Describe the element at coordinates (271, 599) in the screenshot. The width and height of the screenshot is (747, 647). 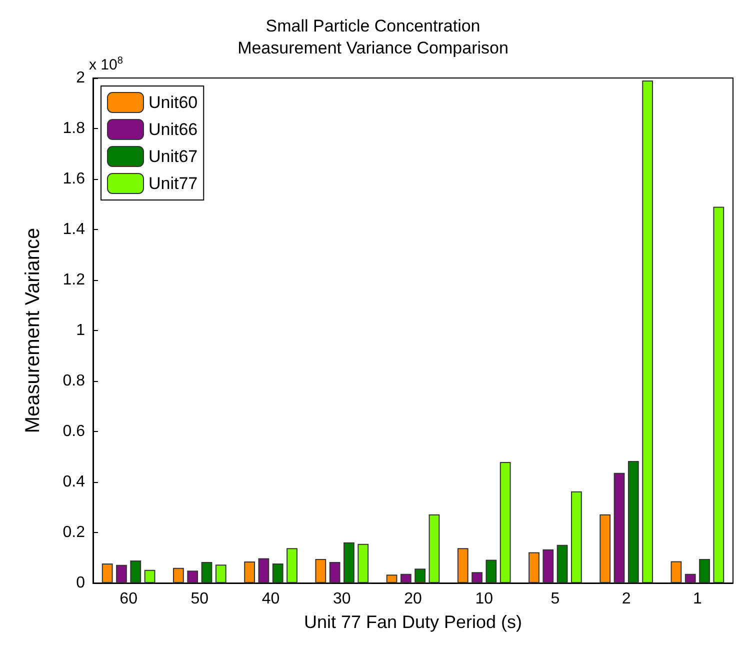
I see `x-tick-label: 40` at that location.